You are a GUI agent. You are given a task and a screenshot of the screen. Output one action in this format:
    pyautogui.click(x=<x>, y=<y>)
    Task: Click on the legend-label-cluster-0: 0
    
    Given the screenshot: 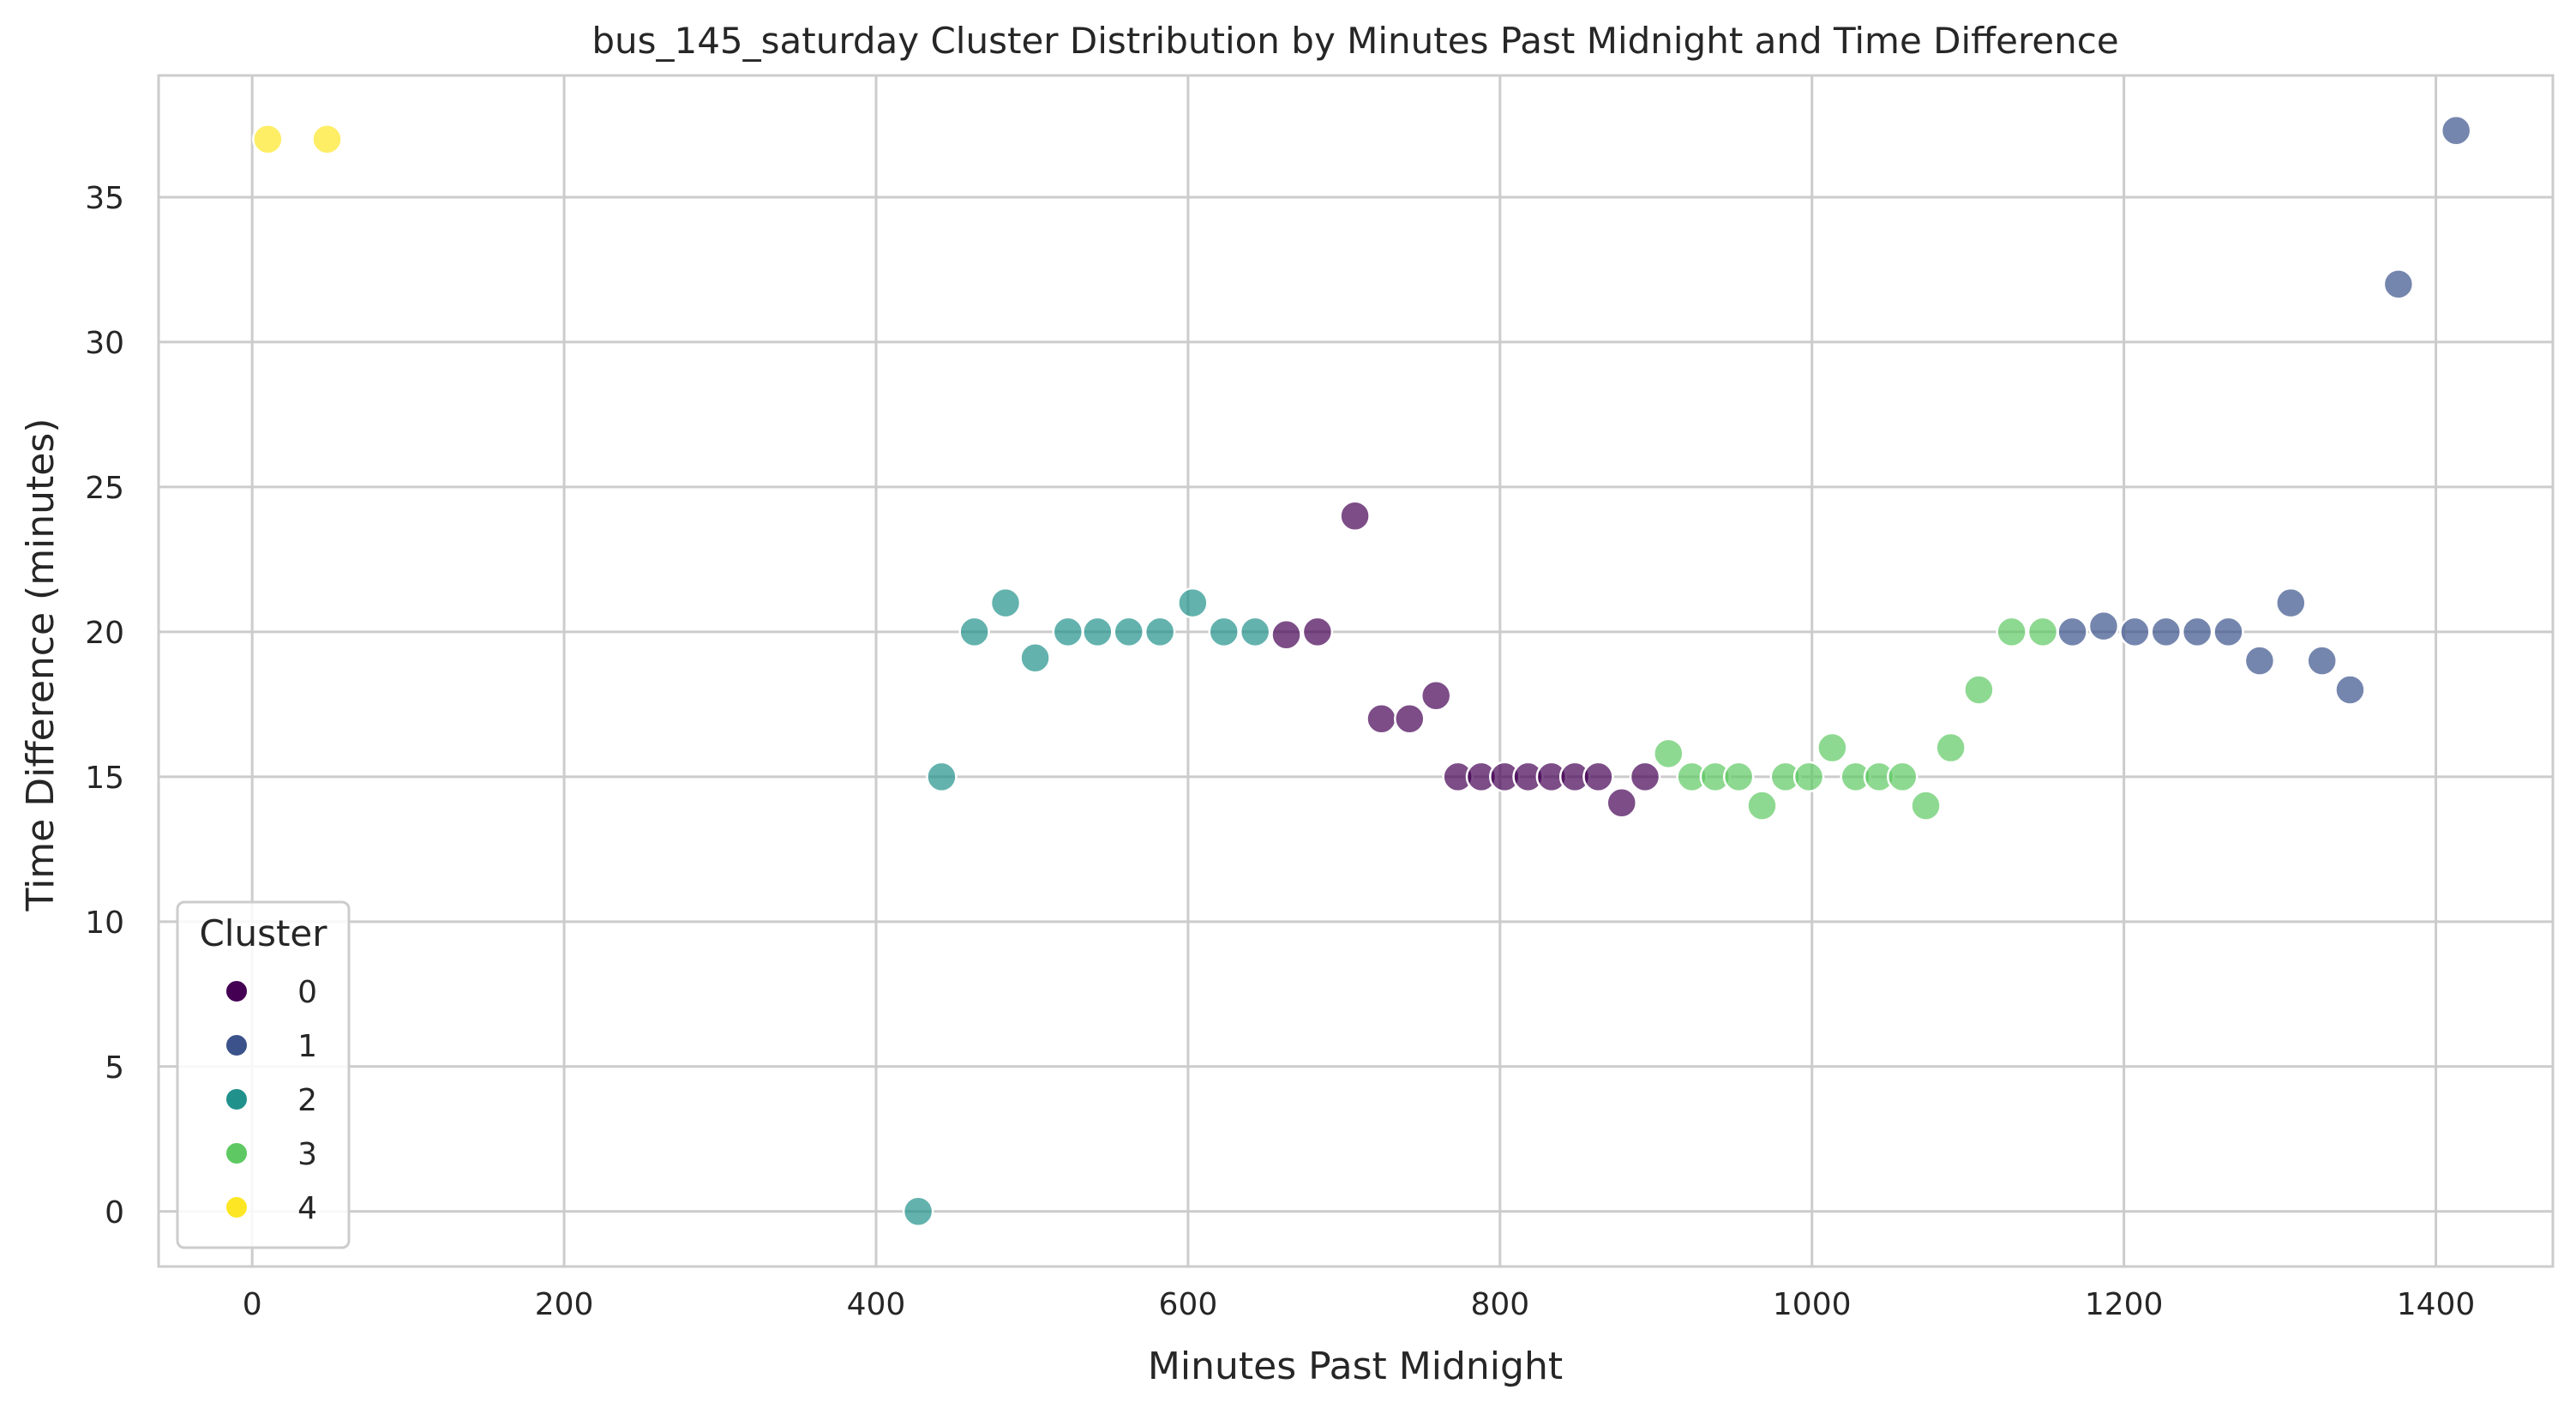 What is the action you would take?
    pyautogui.click(x=307, y=993)
    